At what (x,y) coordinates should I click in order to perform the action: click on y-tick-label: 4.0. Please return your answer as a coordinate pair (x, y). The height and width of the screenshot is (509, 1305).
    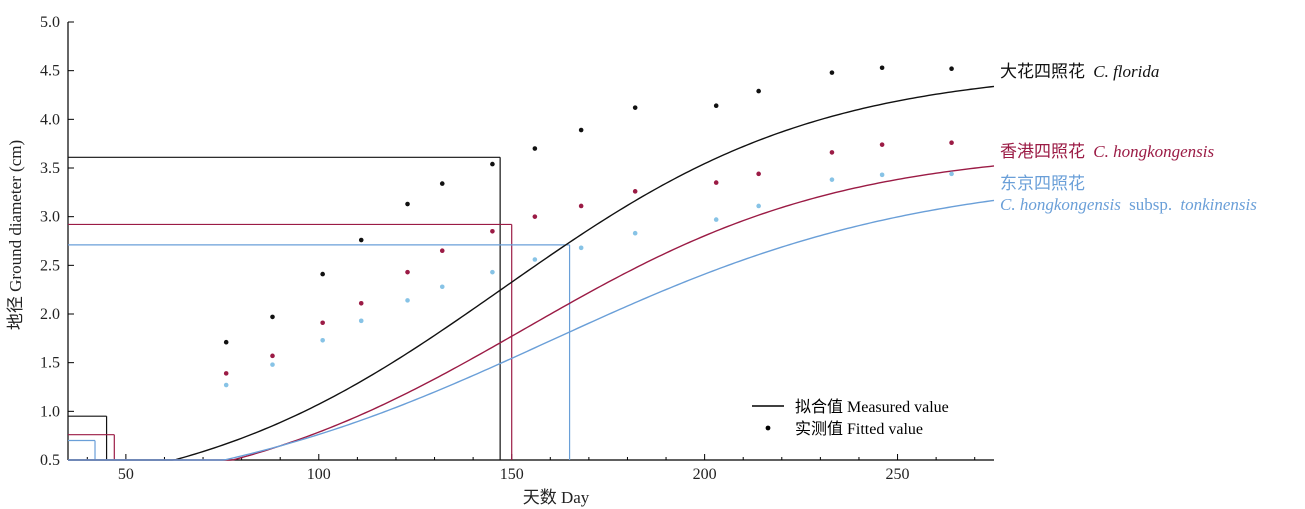
    Looking at the image, I should click on (50, 119).